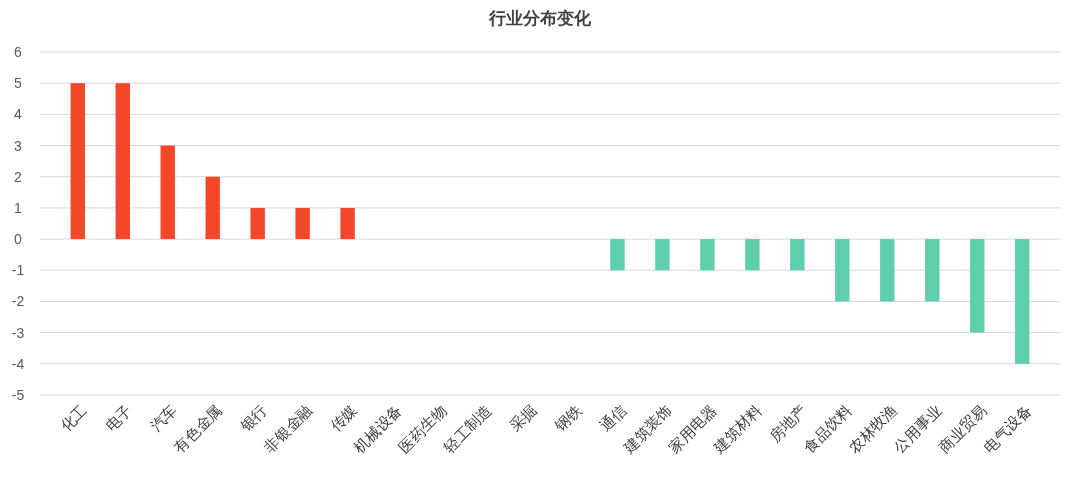 The height and width of the screenshot is (477, 1080). What do you see at coordinates (18, 239) in the screenshot?
I see `y-tick-label: 0` at bounding box center [18, 239].